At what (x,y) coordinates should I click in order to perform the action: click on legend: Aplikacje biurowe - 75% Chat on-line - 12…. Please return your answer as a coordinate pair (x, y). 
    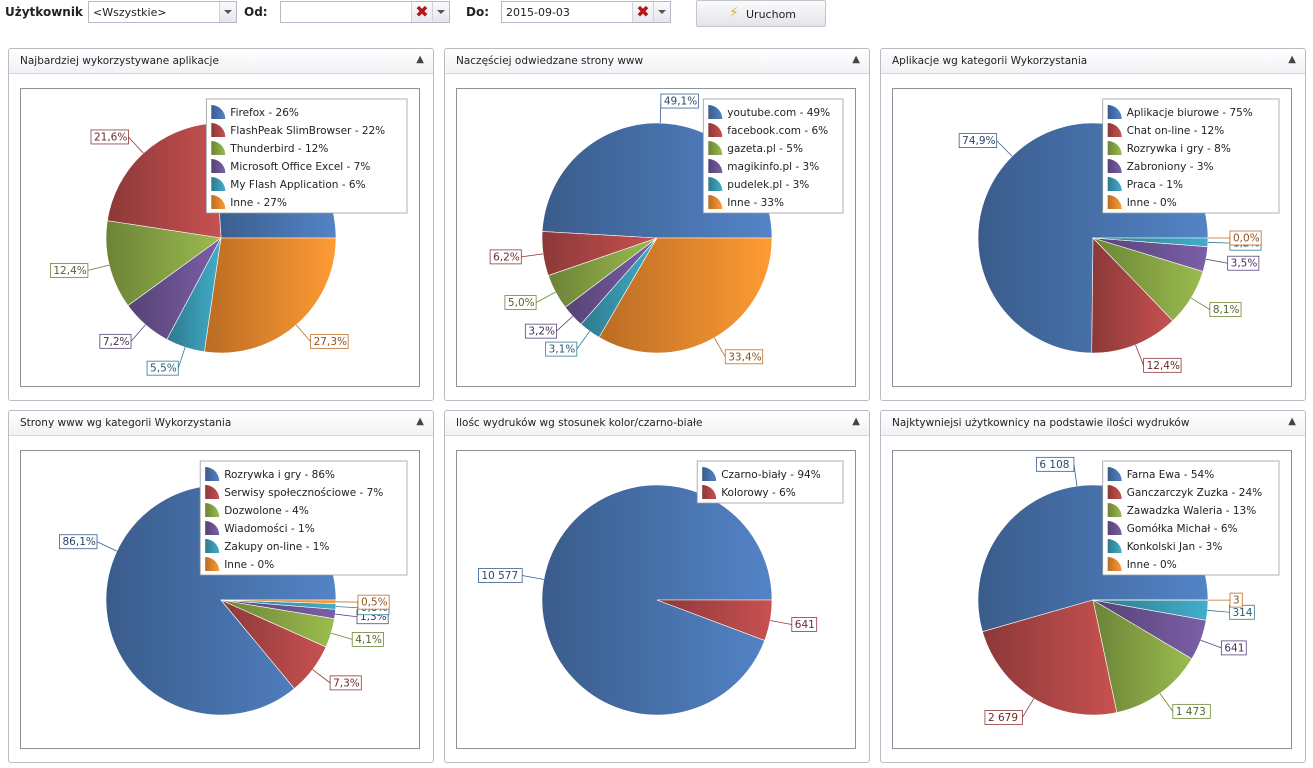
    Looking at the image, I should click on (1191, 156).